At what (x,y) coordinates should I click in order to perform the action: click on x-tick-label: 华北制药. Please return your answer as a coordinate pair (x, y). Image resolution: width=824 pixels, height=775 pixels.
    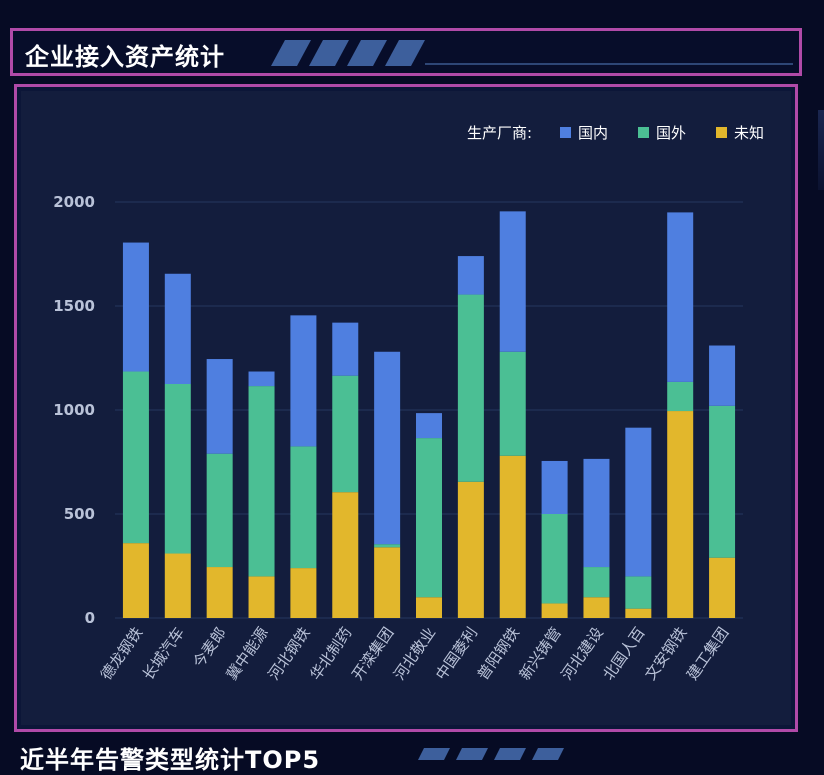
    Looking at the image, I should click on (330, 653).